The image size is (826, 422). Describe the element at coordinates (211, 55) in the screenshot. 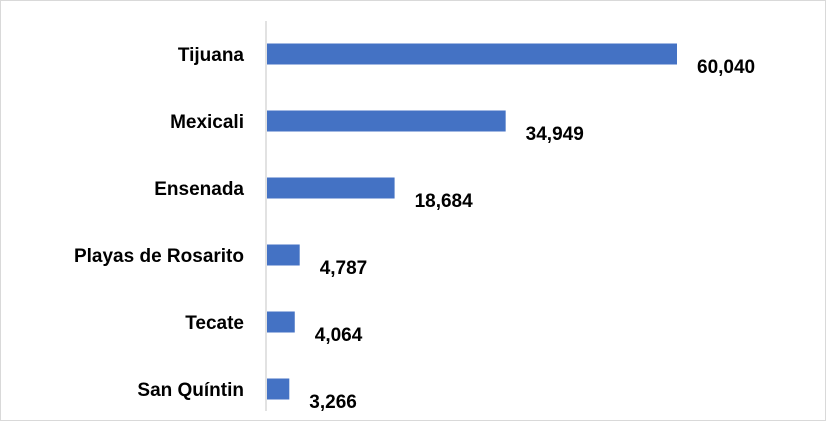

I see `category-label: Tijuana` at that location.